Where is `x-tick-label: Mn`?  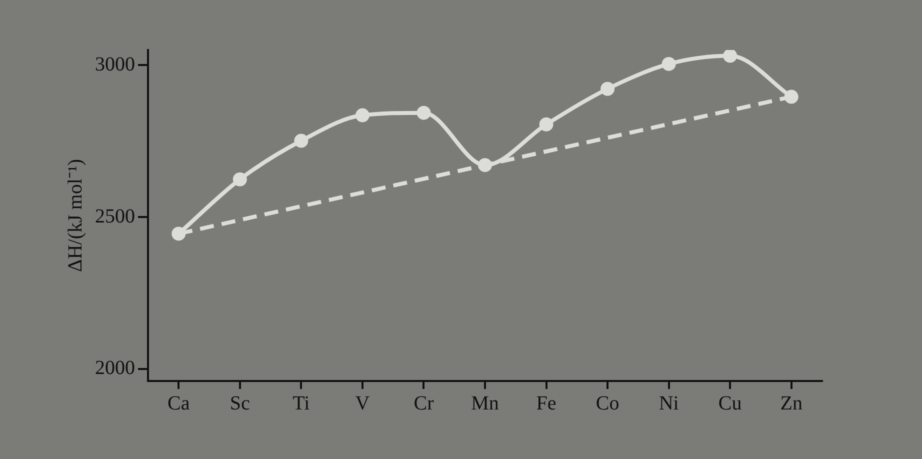
x-tick-label: Mn is located at coordinates (485, 403).